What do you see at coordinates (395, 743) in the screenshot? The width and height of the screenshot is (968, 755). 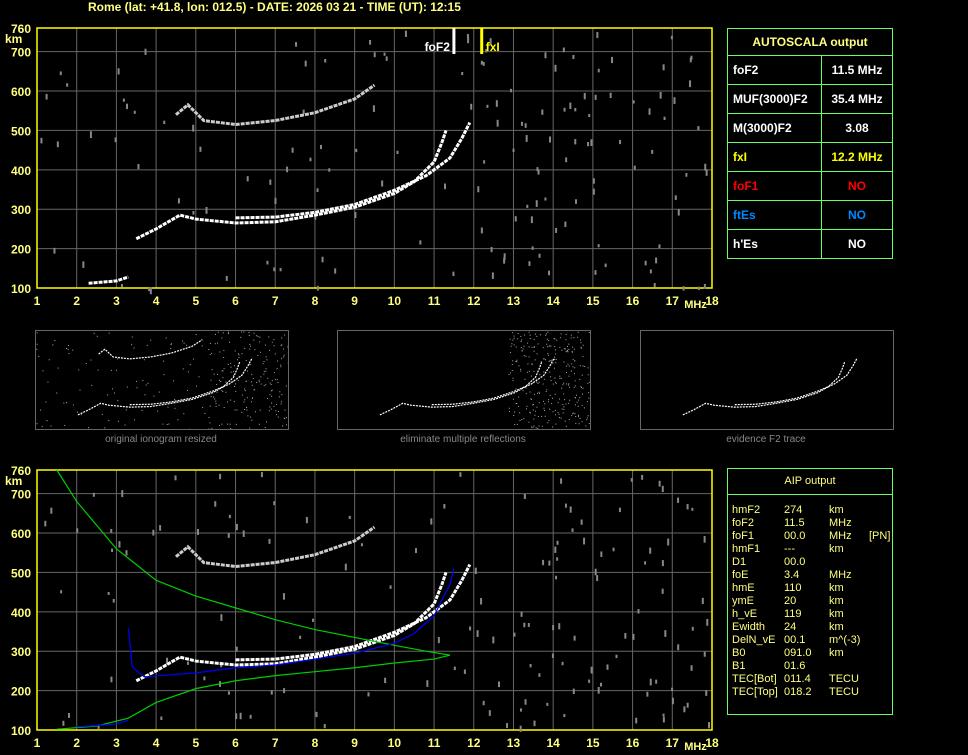 I see `x-tick-label: 10` at bounding box center [395, 743].